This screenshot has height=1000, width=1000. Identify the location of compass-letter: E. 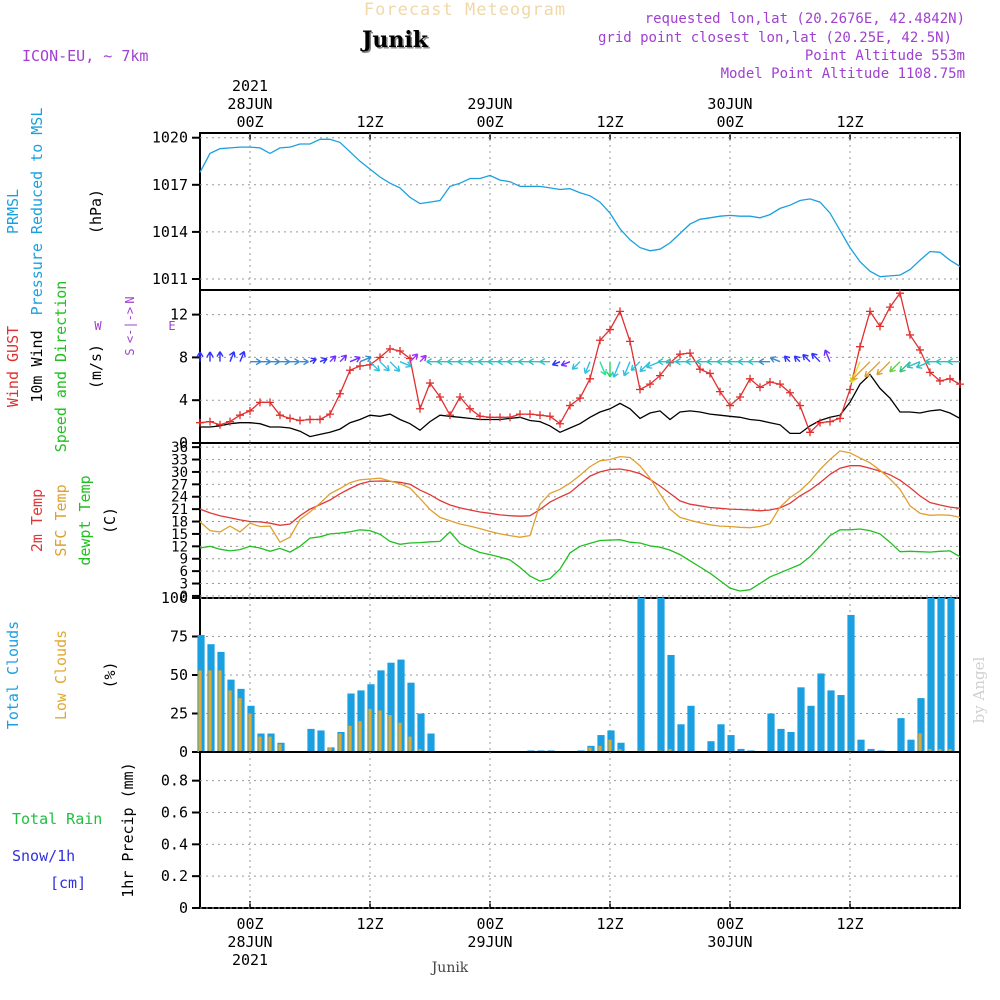
(171, 326).